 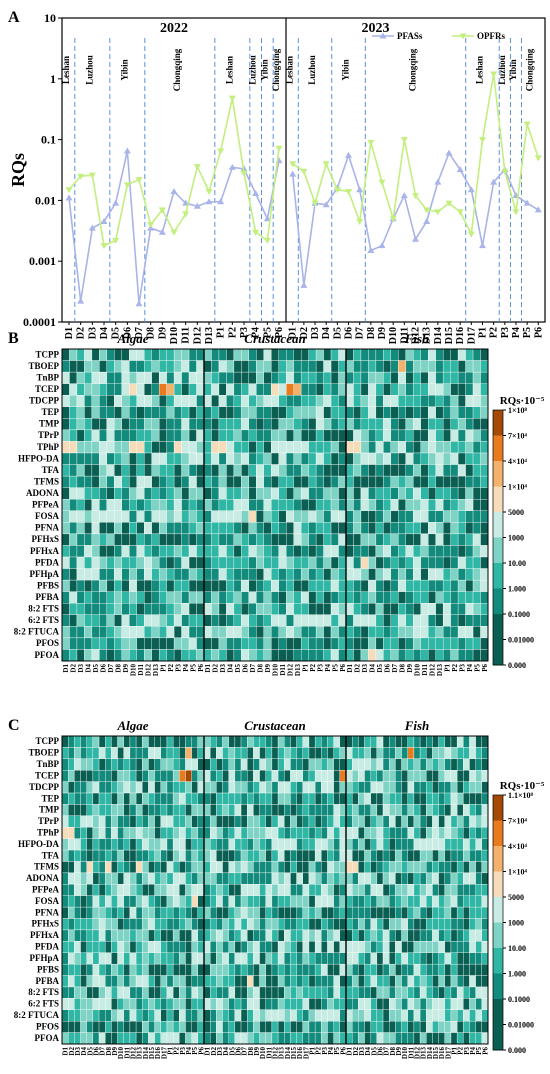 I want to click on x-tick-label: P2, so click(x=494, y=332).